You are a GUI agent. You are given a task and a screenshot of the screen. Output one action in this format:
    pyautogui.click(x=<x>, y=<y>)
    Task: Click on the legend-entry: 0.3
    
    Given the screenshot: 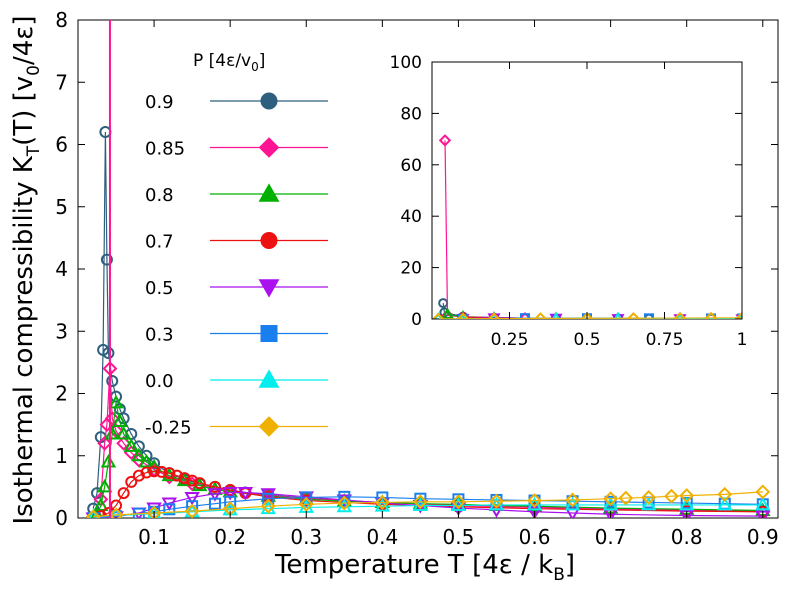 What is the action you would take?
    pyautogui.click(x=236, y=335)
    